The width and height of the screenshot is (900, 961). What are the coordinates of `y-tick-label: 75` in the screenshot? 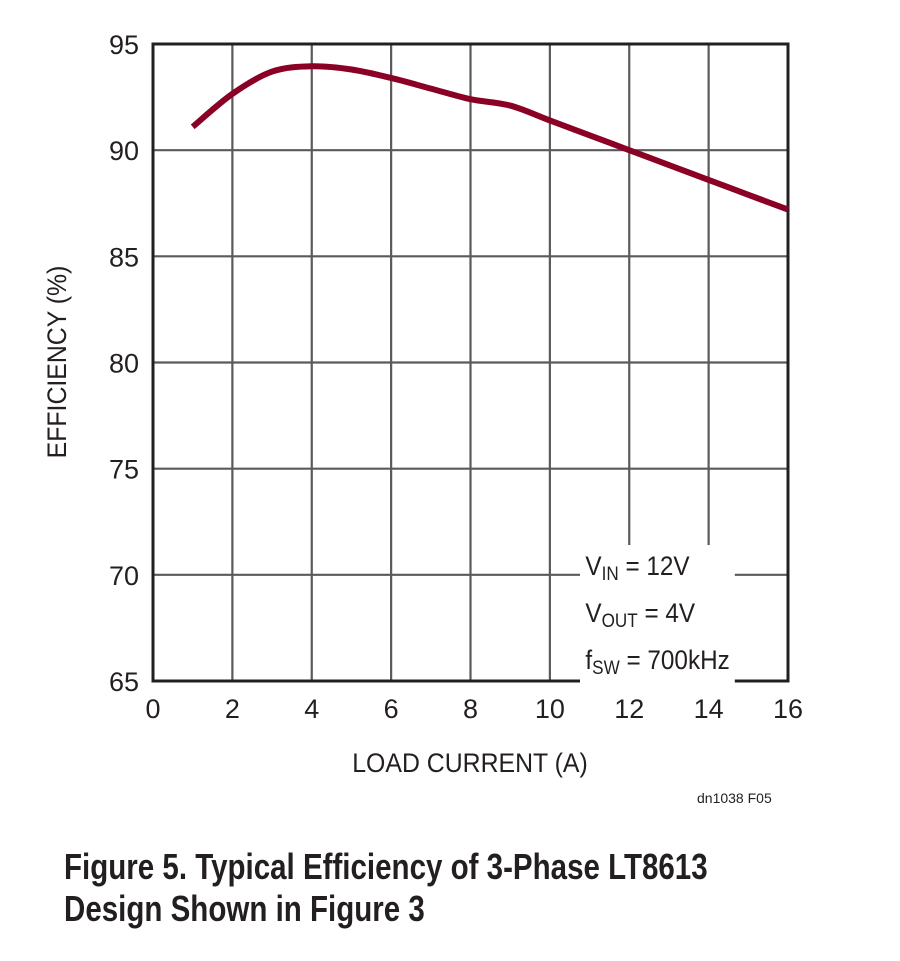 It's located at (124, 470).